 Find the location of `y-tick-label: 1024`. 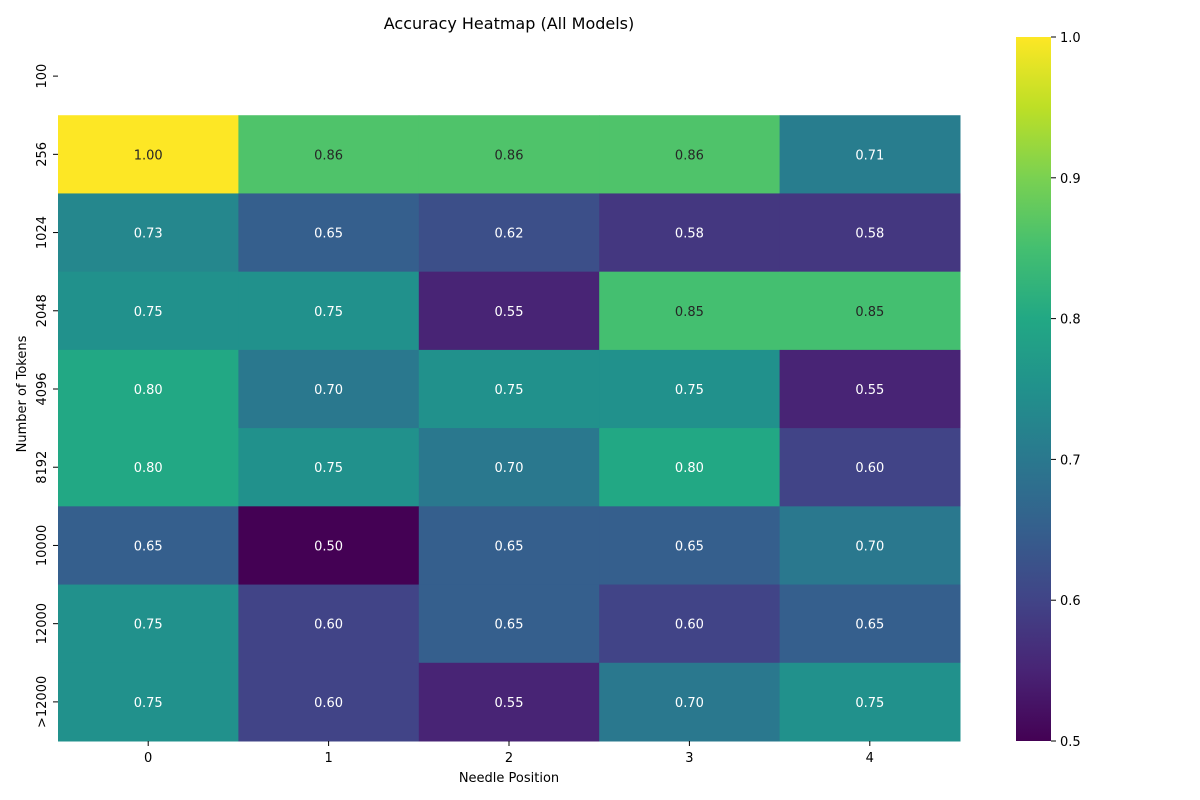

y-tick-label: 1024 is located at coordinates (42, 232).